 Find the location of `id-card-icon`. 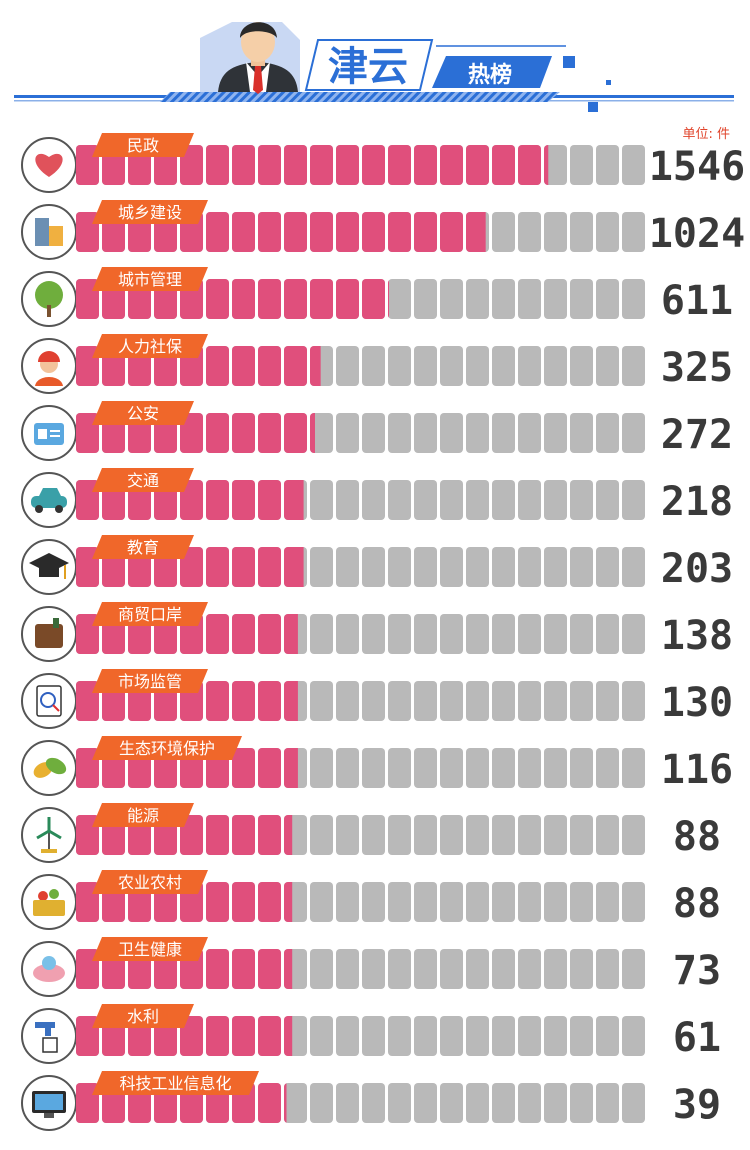

id-card-icon is located at coordinates (49, 433).